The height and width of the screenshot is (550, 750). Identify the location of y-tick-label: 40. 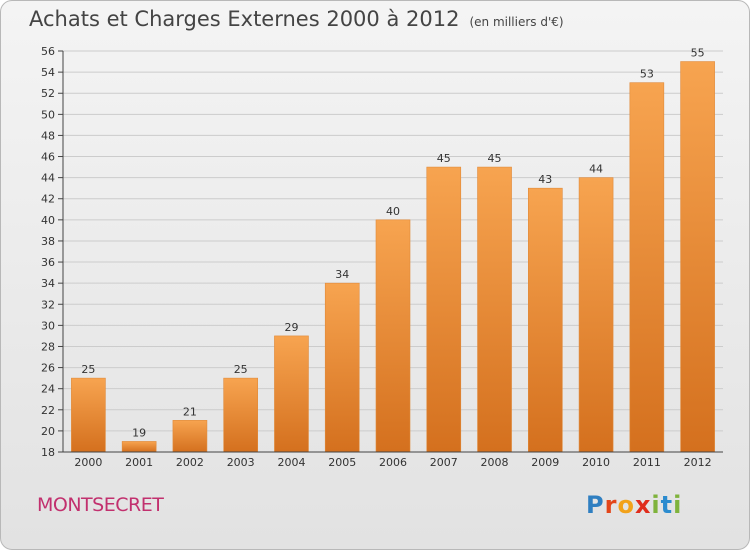
(48, 220).